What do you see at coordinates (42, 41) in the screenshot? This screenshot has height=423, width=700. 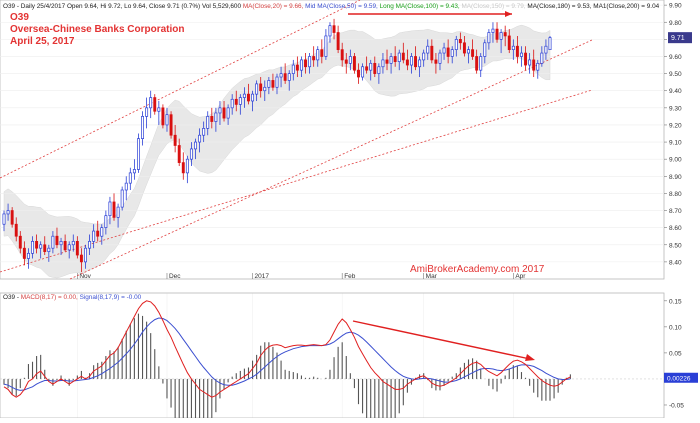 I see `date-title: April 25, 2017` at bounding box center [42, 41].